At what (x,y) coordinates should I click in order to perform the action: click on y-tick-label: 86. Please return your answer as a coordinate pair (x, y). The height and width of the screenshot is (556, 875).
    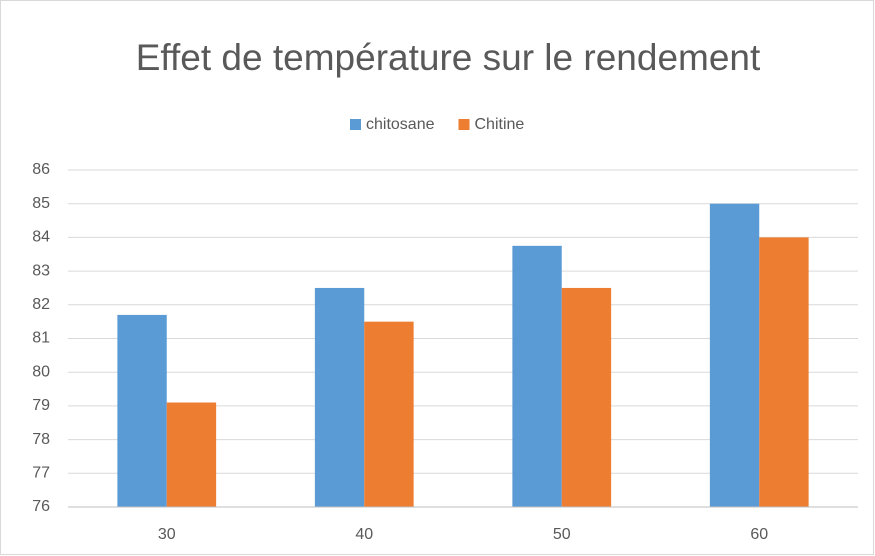
    Looking at the image, I should click on (41, 169).